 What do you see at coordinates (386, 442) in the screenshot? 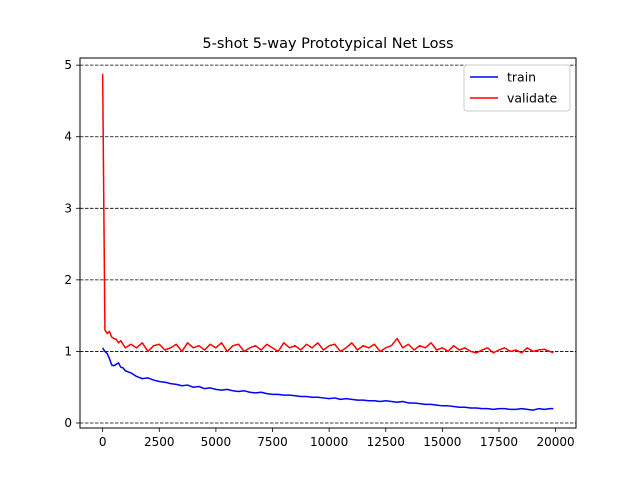
I see `x-tick-label: 12500` at bounding box center [386, 442].